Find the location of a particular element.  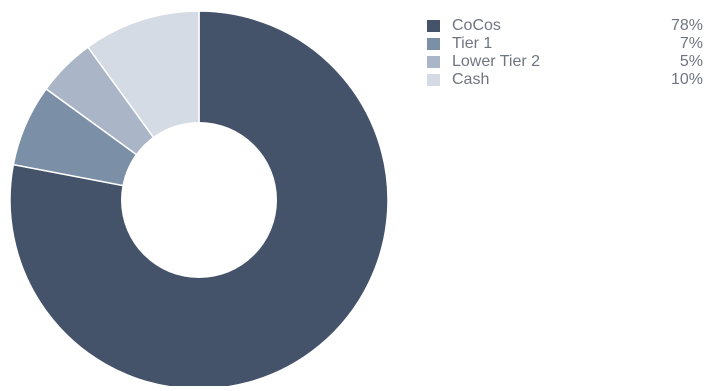

legend-value-tier-1: 7% is located at coordinates (691, 43).